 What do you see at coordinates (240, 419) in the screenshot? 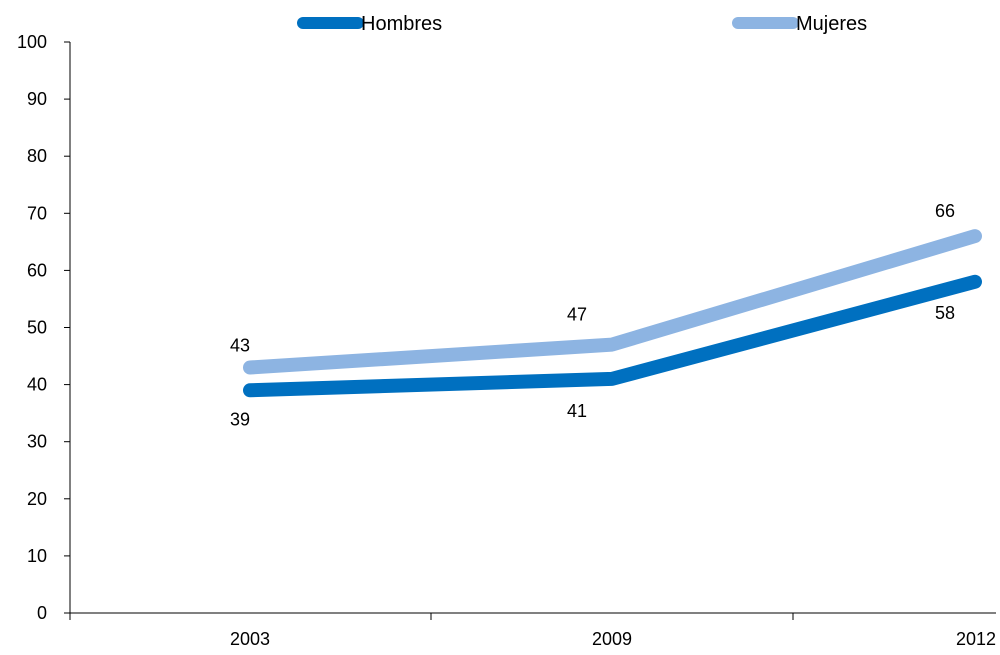
I see `data-label-hombres: 39` at bounding box center [240, 419].